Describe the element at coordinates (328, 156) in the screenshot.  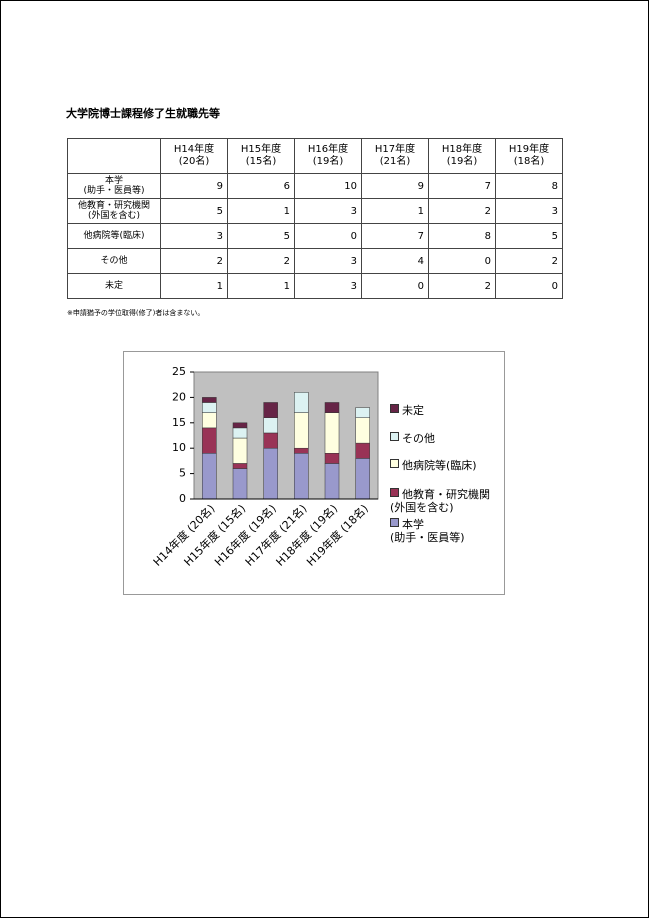
I see `column-header: H16年度 (19名)` at that location.